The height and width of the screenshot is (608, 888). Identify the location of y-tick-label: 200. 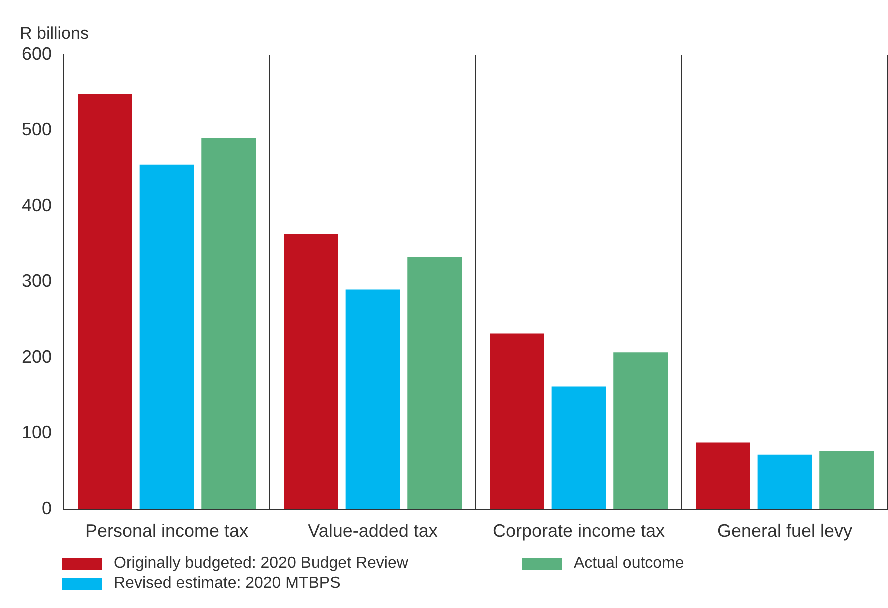
(37, 356).